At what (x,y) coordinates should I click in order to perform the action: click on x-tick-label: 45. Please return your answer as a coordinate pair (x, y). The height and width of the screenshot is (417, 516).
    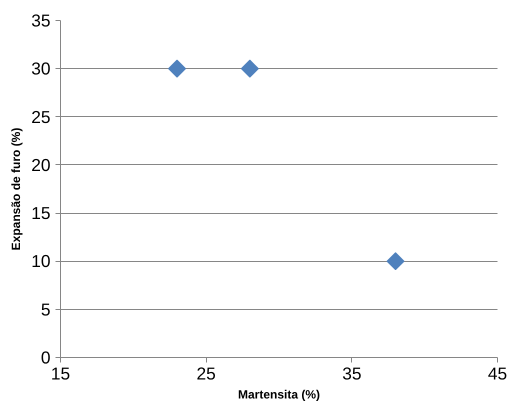
    Looking at the image, I should click on (498, 374).